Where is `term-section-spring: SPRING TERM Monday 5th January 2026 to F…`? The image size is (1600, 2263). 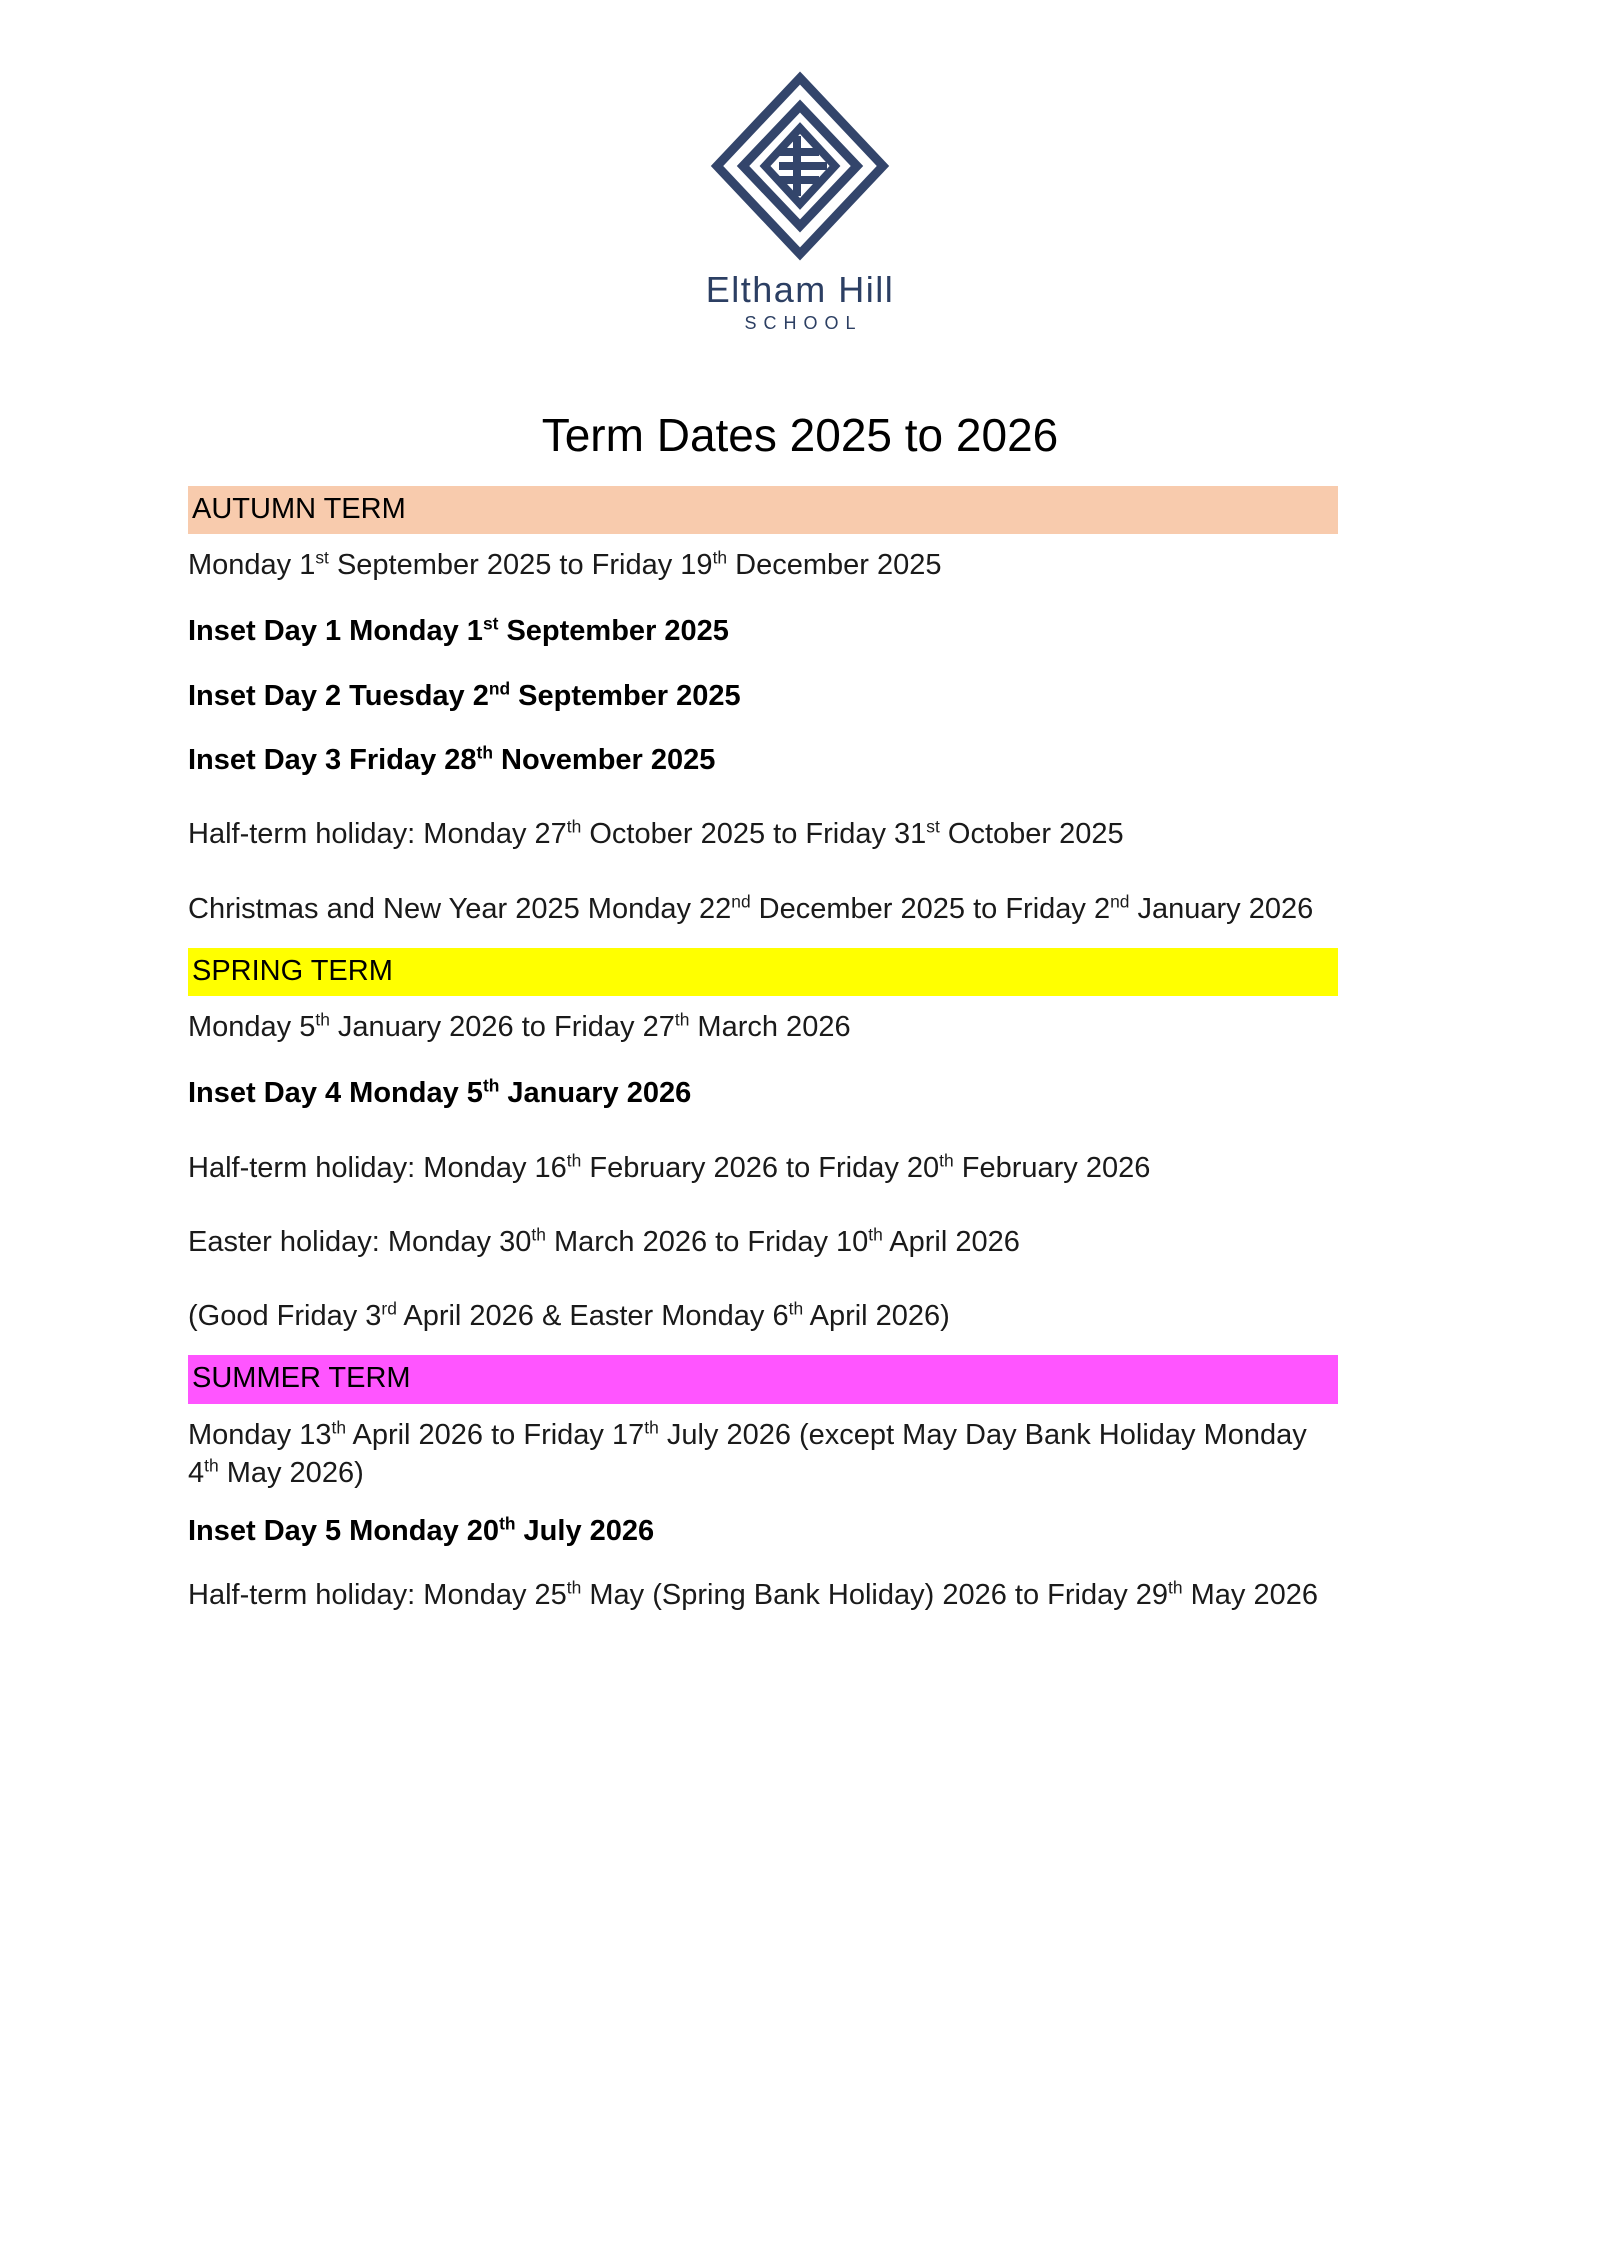
term-section-spring: SPRING TERM Monday 5th January 2026 to F… is located at coordinates (763, 1141).